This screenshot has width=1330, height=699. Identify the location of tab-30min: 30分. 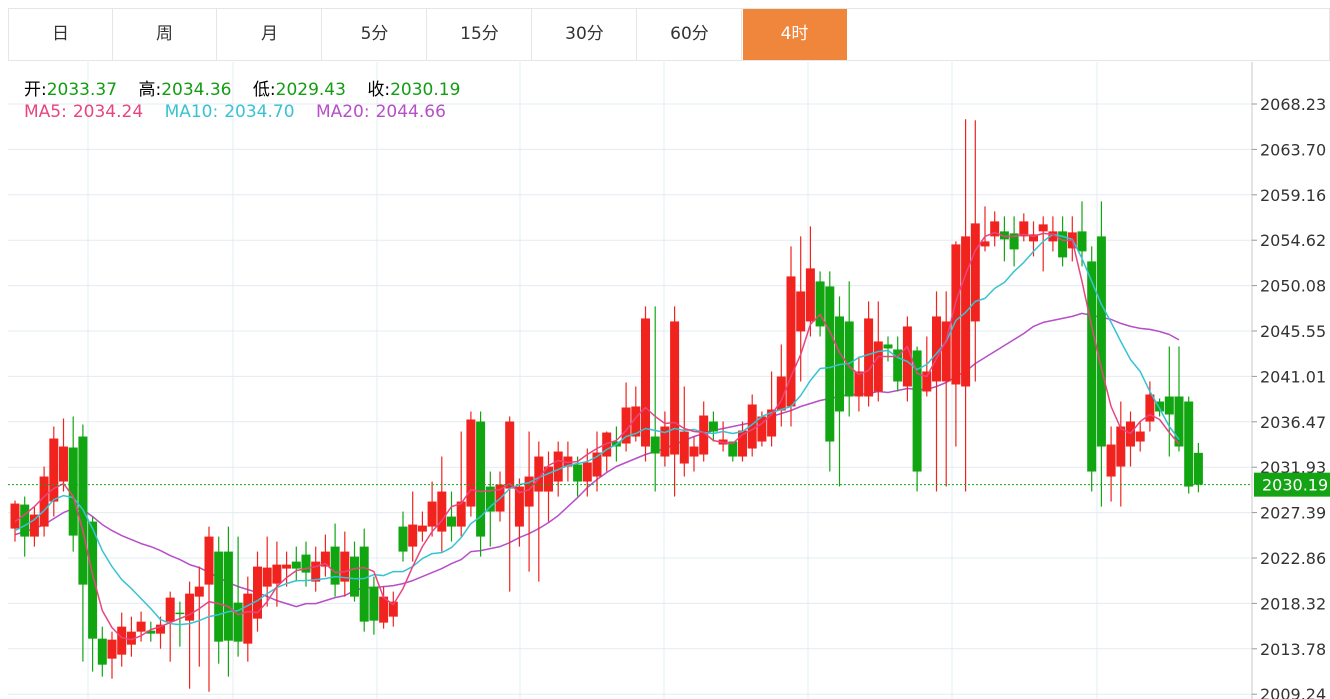
(585, 34).